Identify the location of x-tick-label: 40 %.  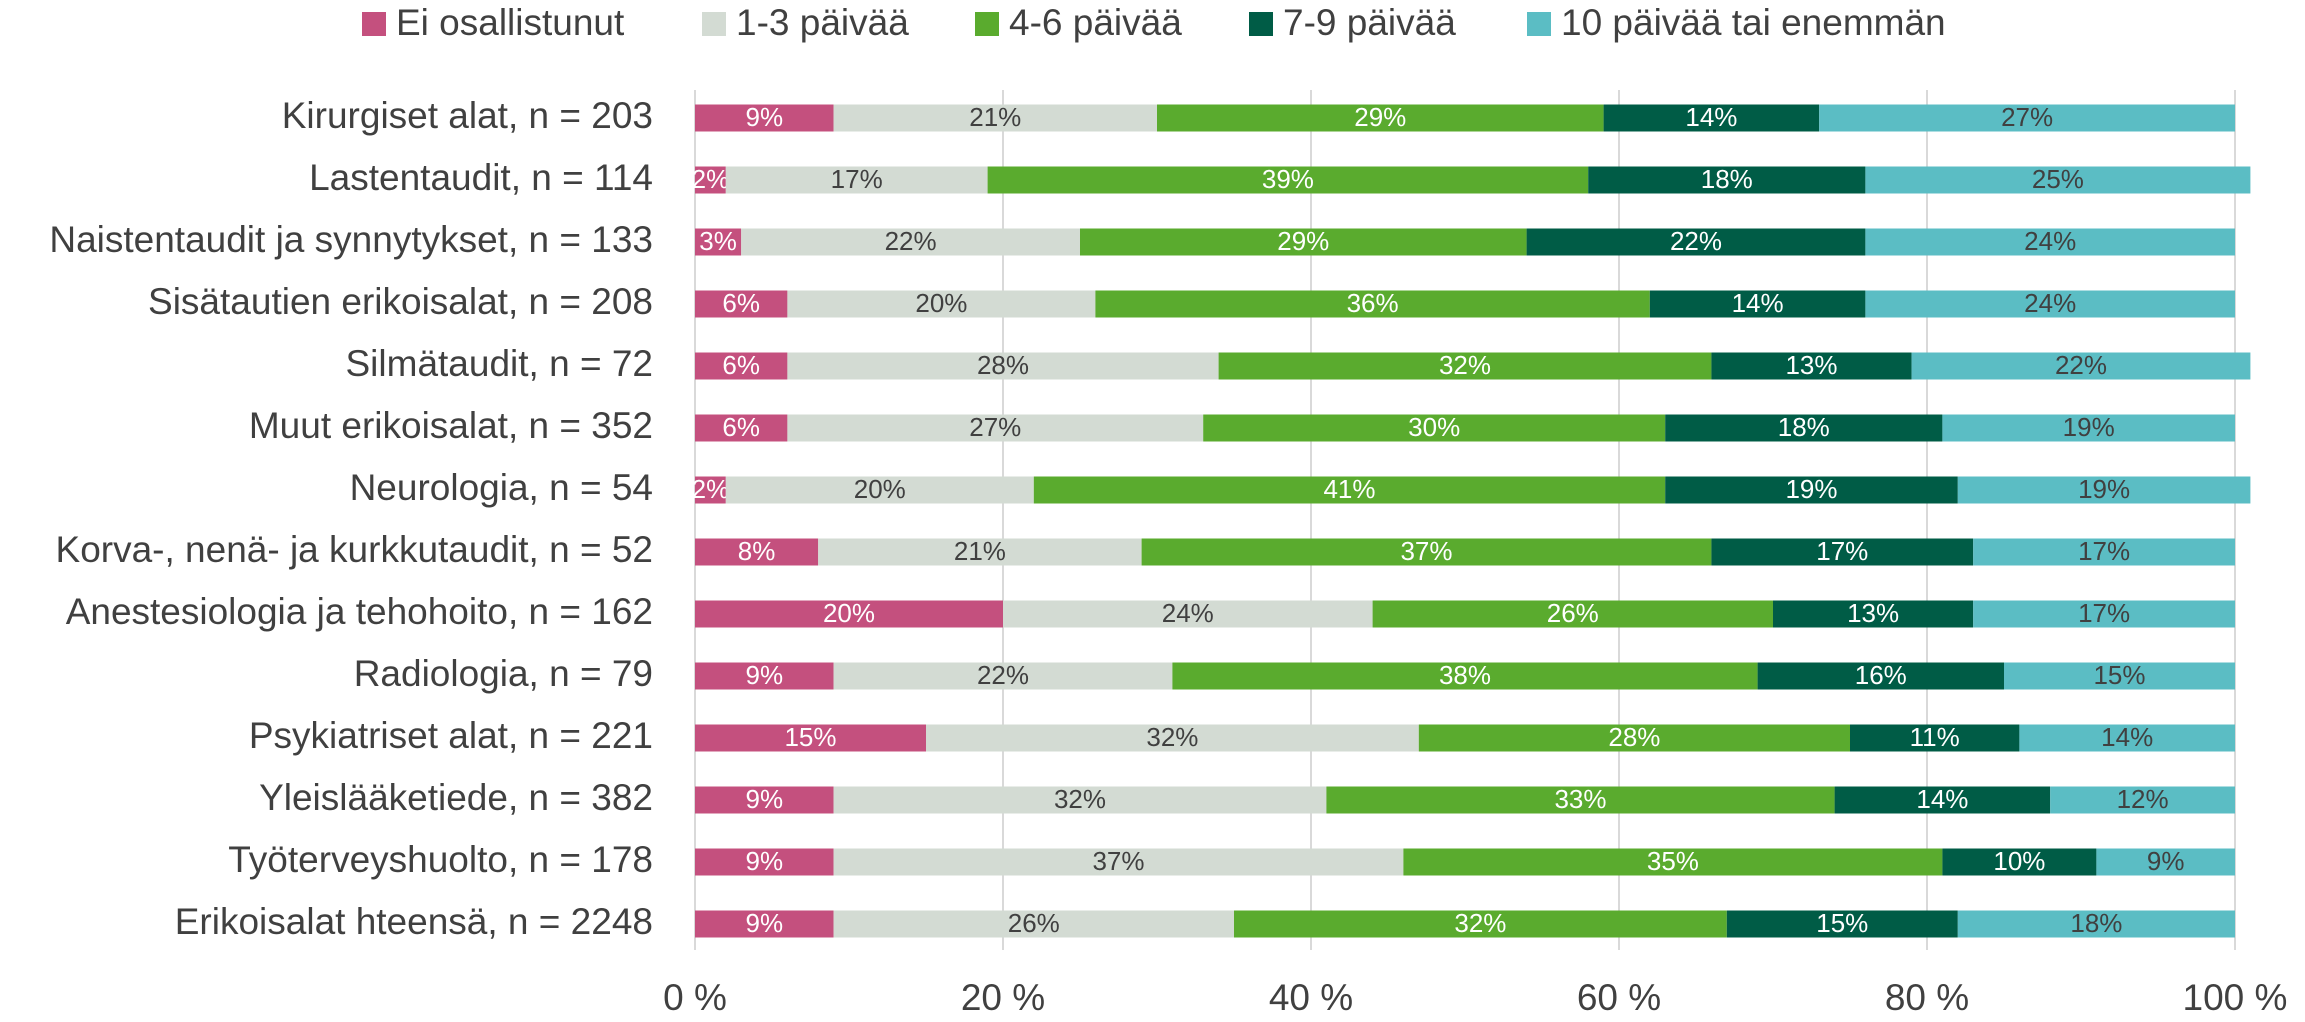
(1311, 997).